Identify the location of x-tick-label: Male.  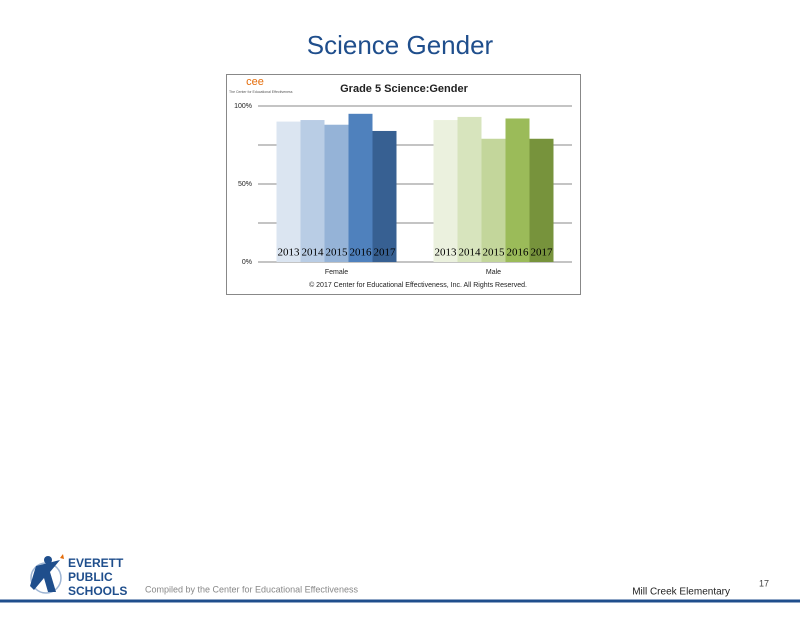
(493, 272).